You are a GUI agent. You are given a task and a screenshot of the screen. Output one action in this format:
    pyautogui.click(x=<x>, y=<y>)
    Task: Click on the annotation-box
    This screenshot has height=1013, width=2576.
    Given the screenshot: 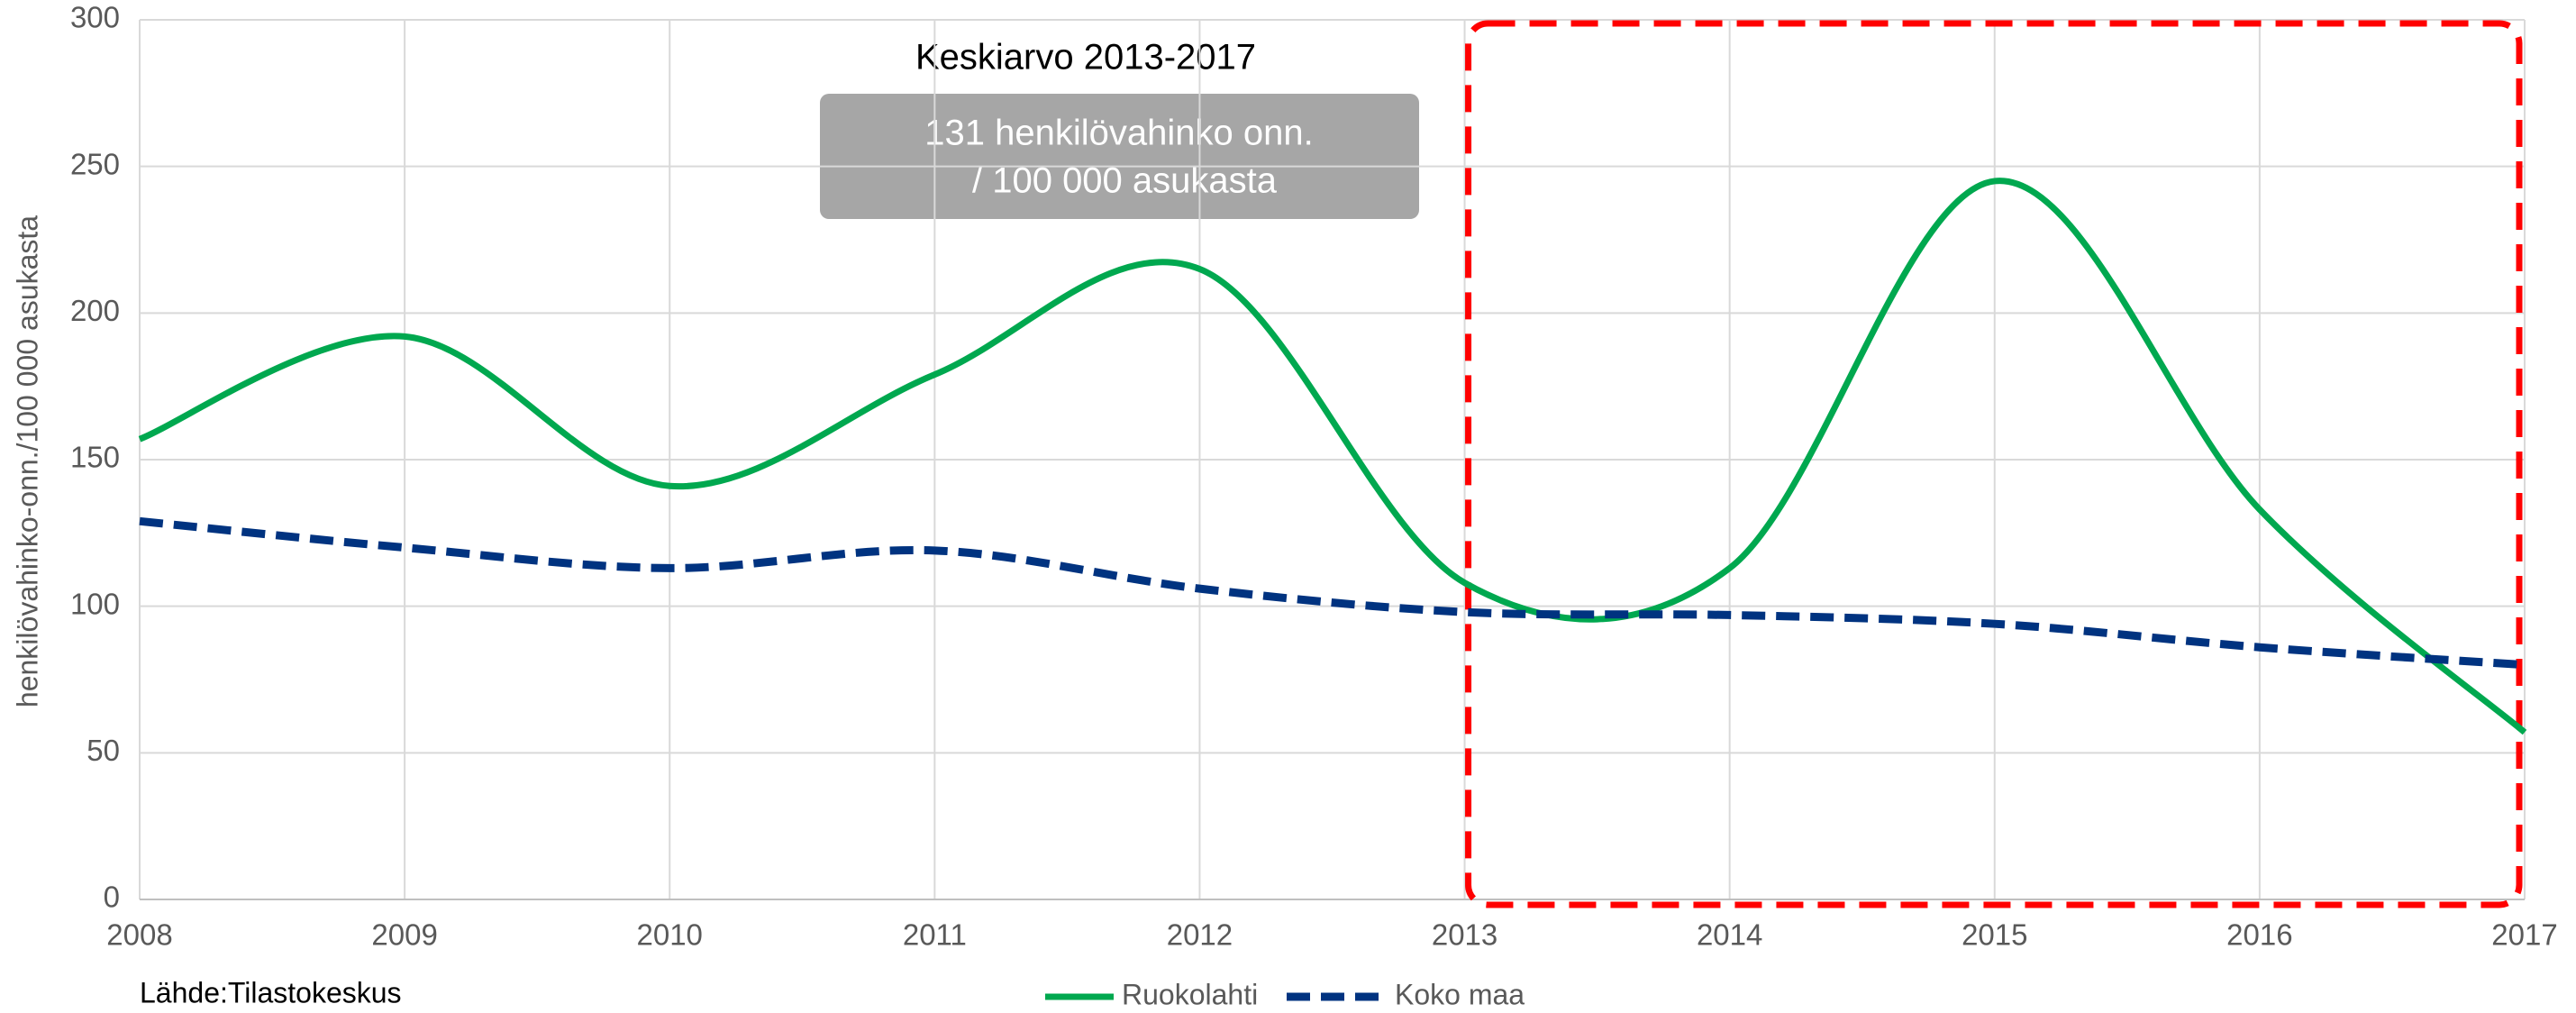 What is the action you would take?
    pyautogui.click(x=1119, y=156)
    